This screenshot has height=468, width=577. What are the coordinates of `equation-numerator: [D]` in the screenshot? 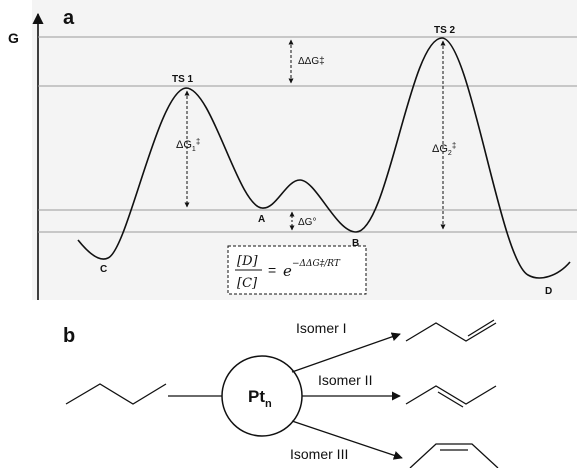 It's located at (247, 261).